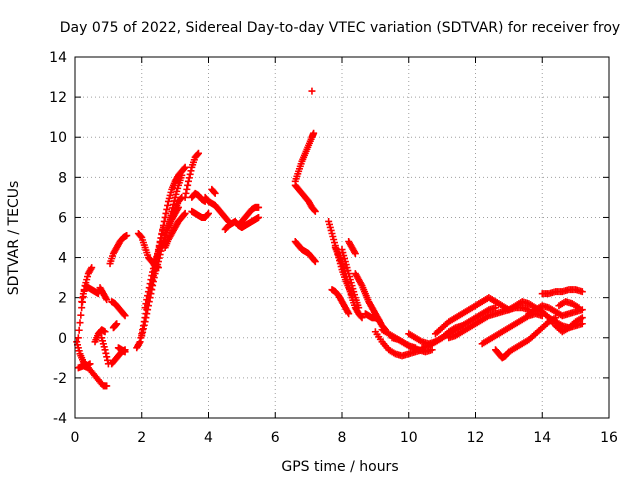  Describe the element at coordinates (14, 238) in the screenshot. I see `y-axis-label: SDTVAR / TECUs` at that location.